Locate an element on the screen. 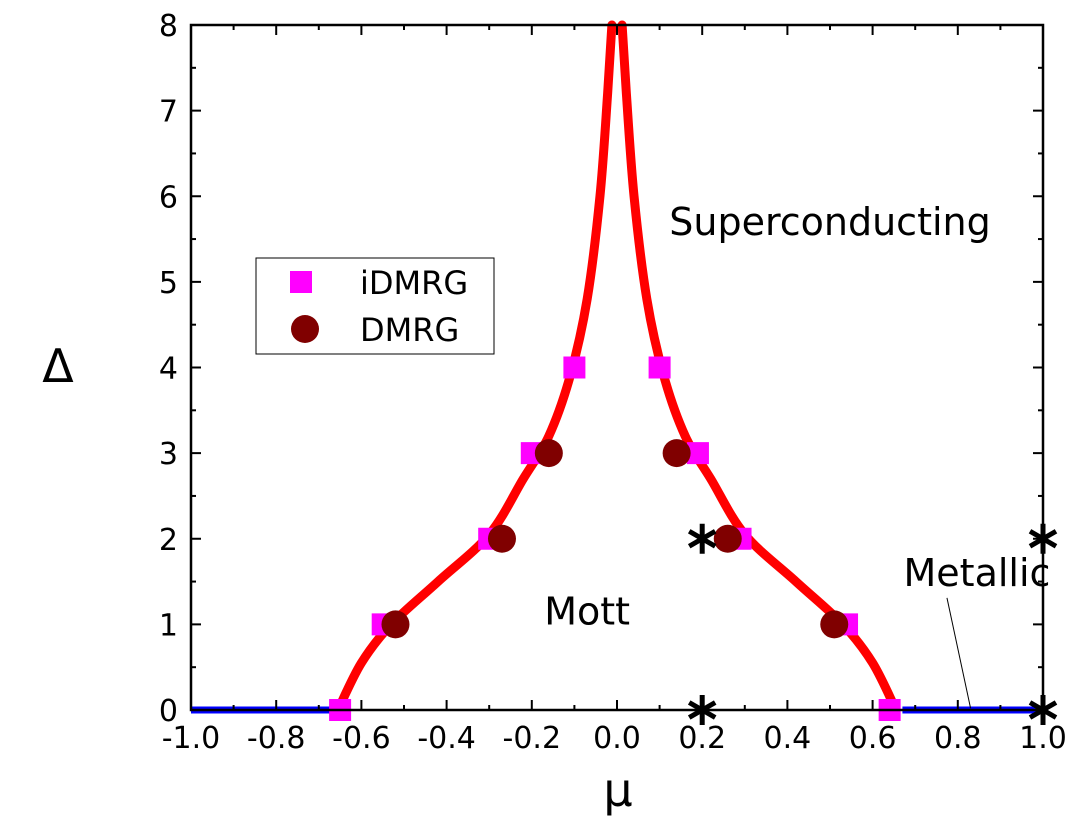  y-tick-label: 3 is located at coordinates (168, 454).